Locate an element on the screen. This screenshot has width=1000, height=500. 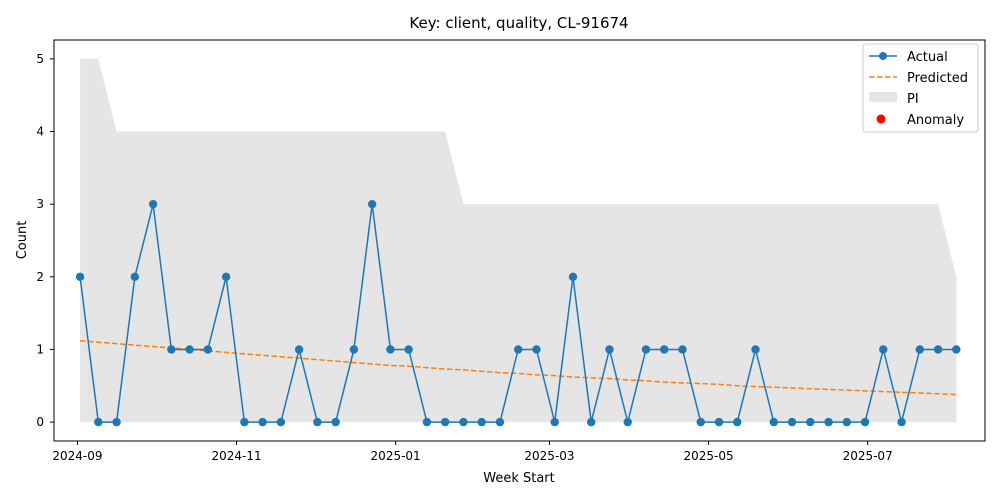
x-tick-label: 2024-11 is located at coordinates (236, 456).